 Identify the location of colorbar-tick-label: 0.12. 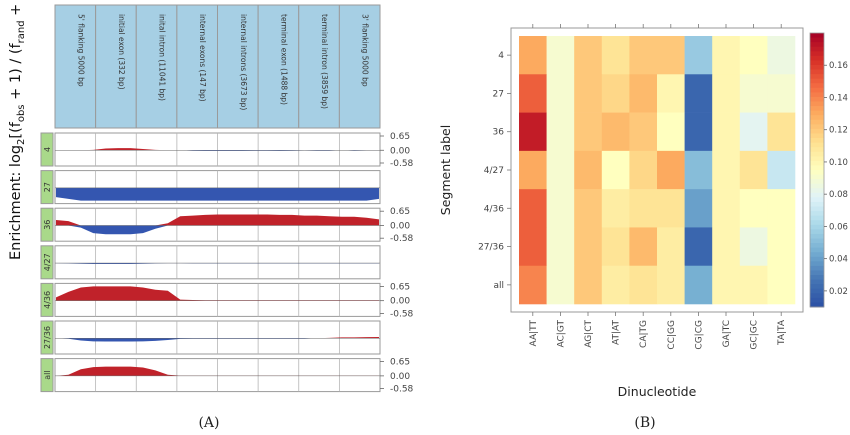
(838, 131).